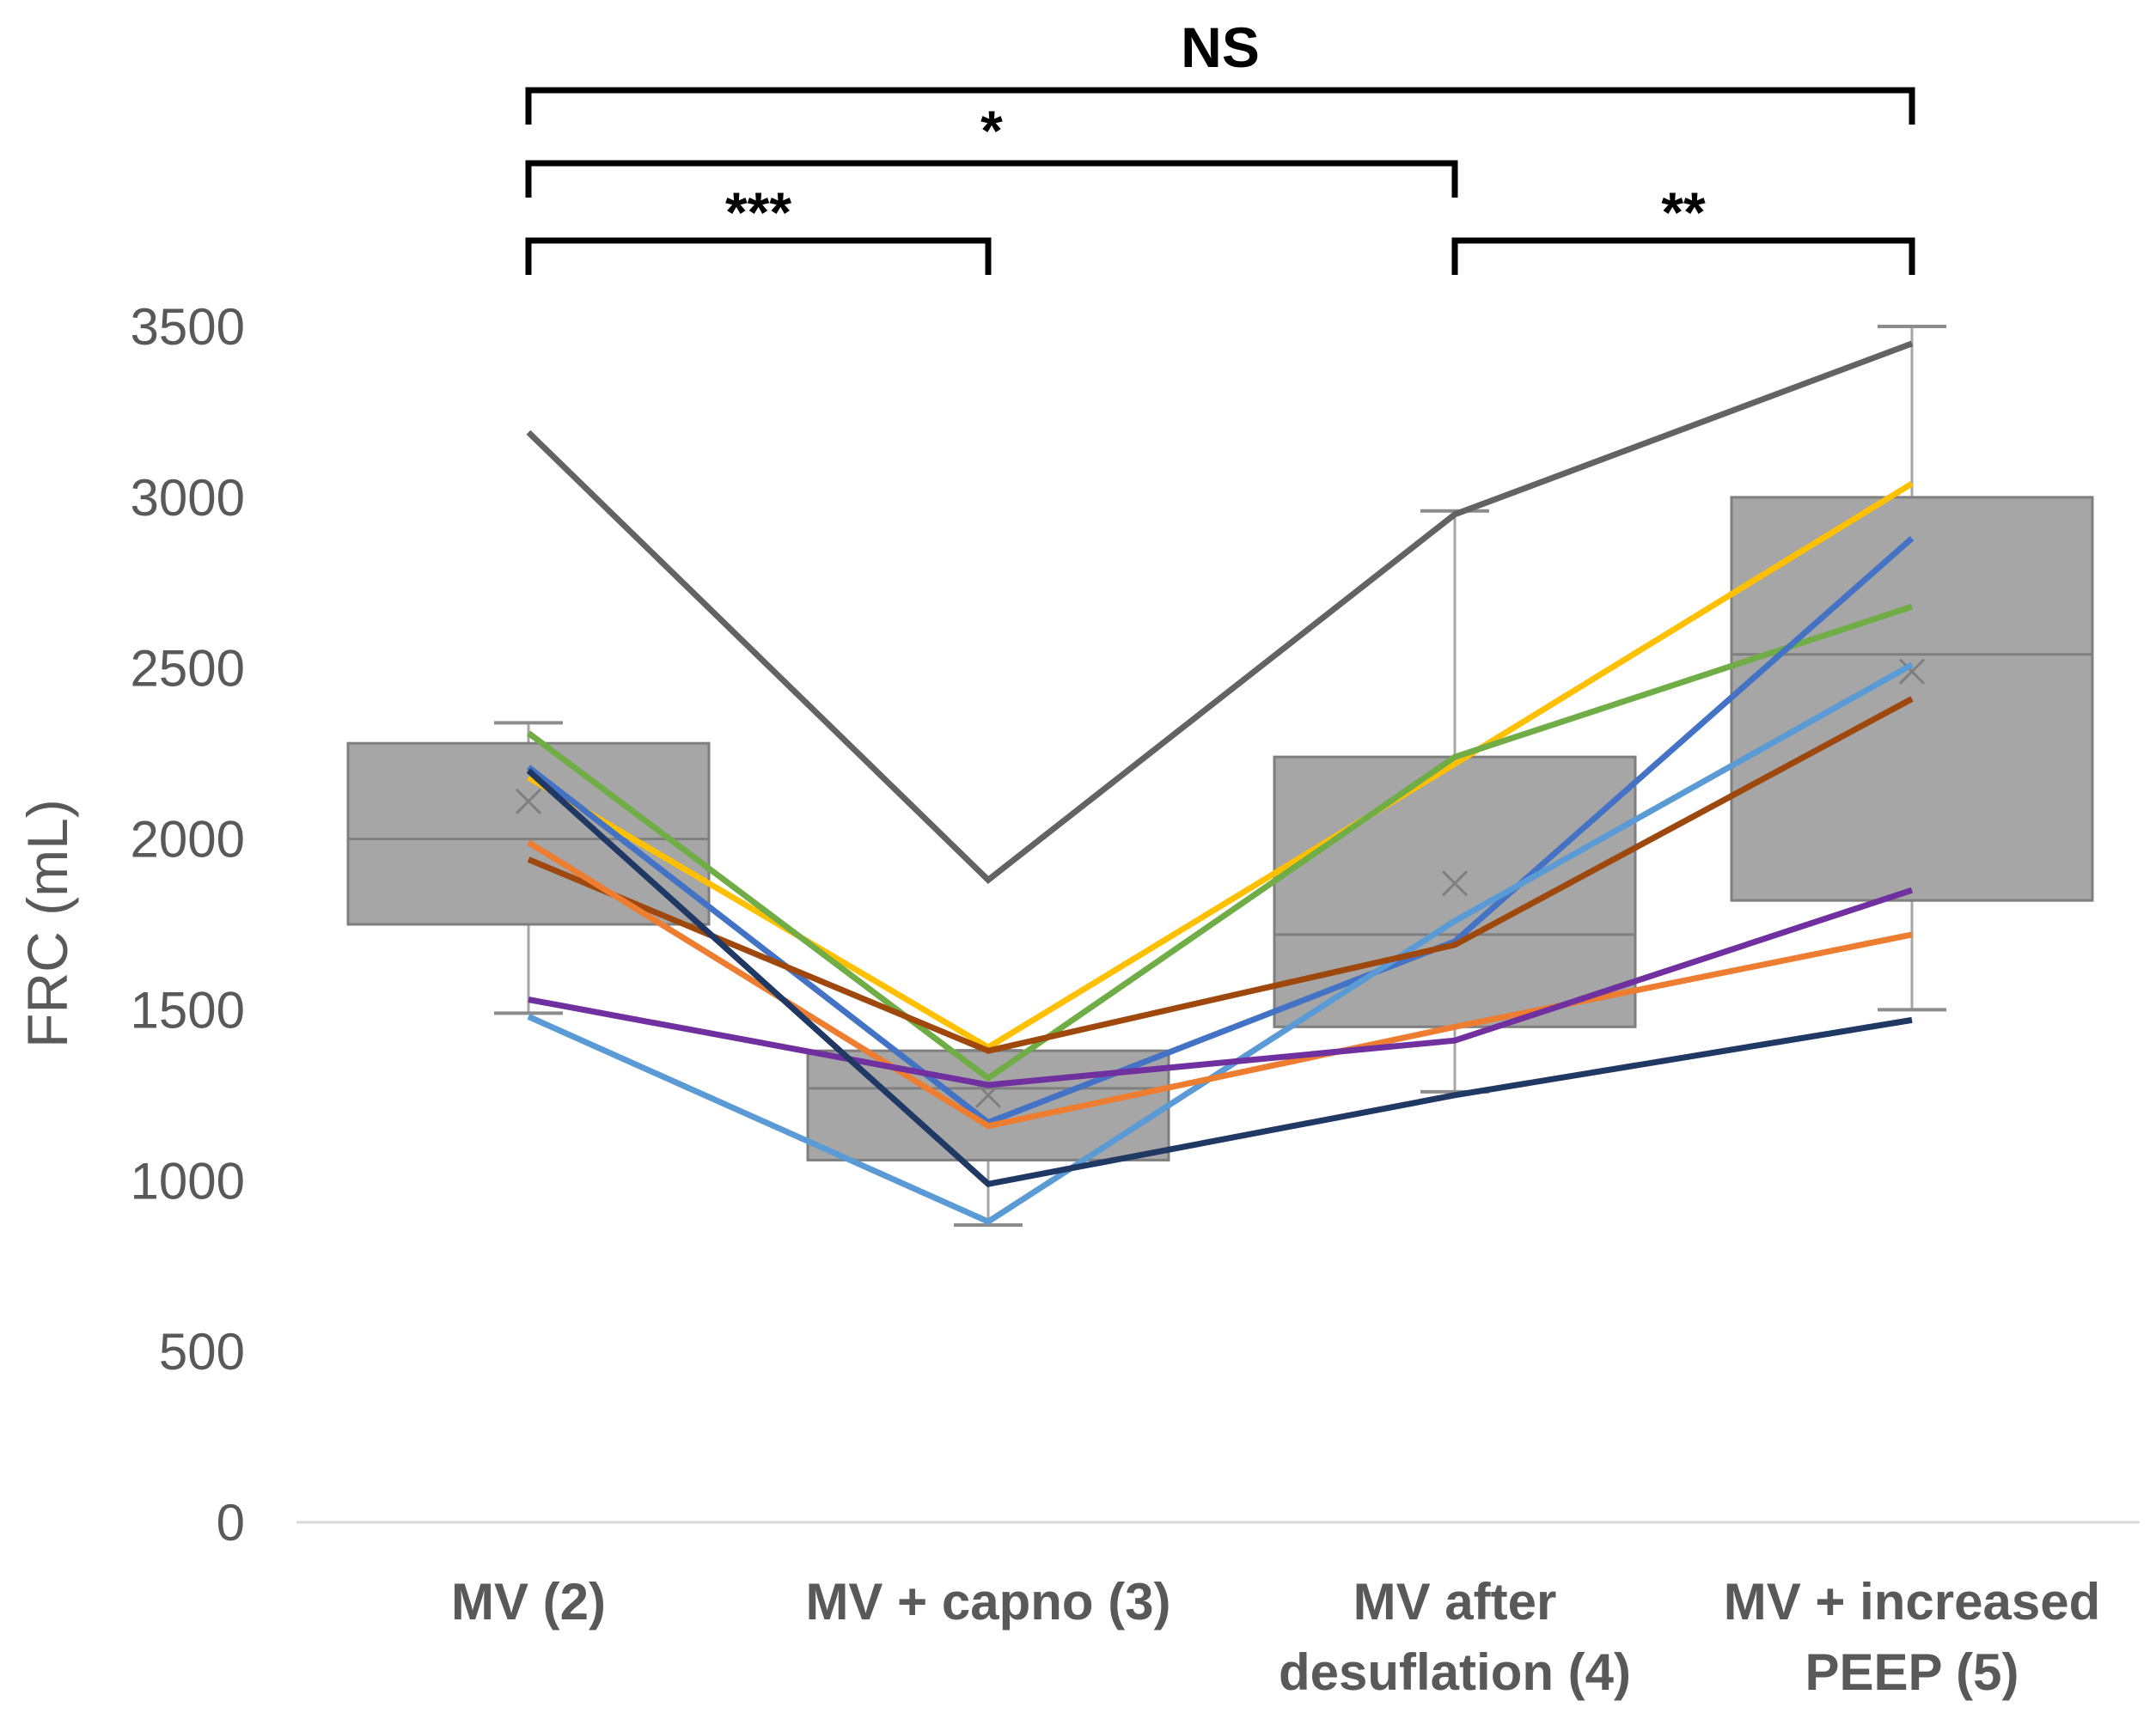 The image size is (2156, 1719). Describe the element at coordinates (188, 498) in the screenshot. I see `y-tick-label: 3000` at that location.